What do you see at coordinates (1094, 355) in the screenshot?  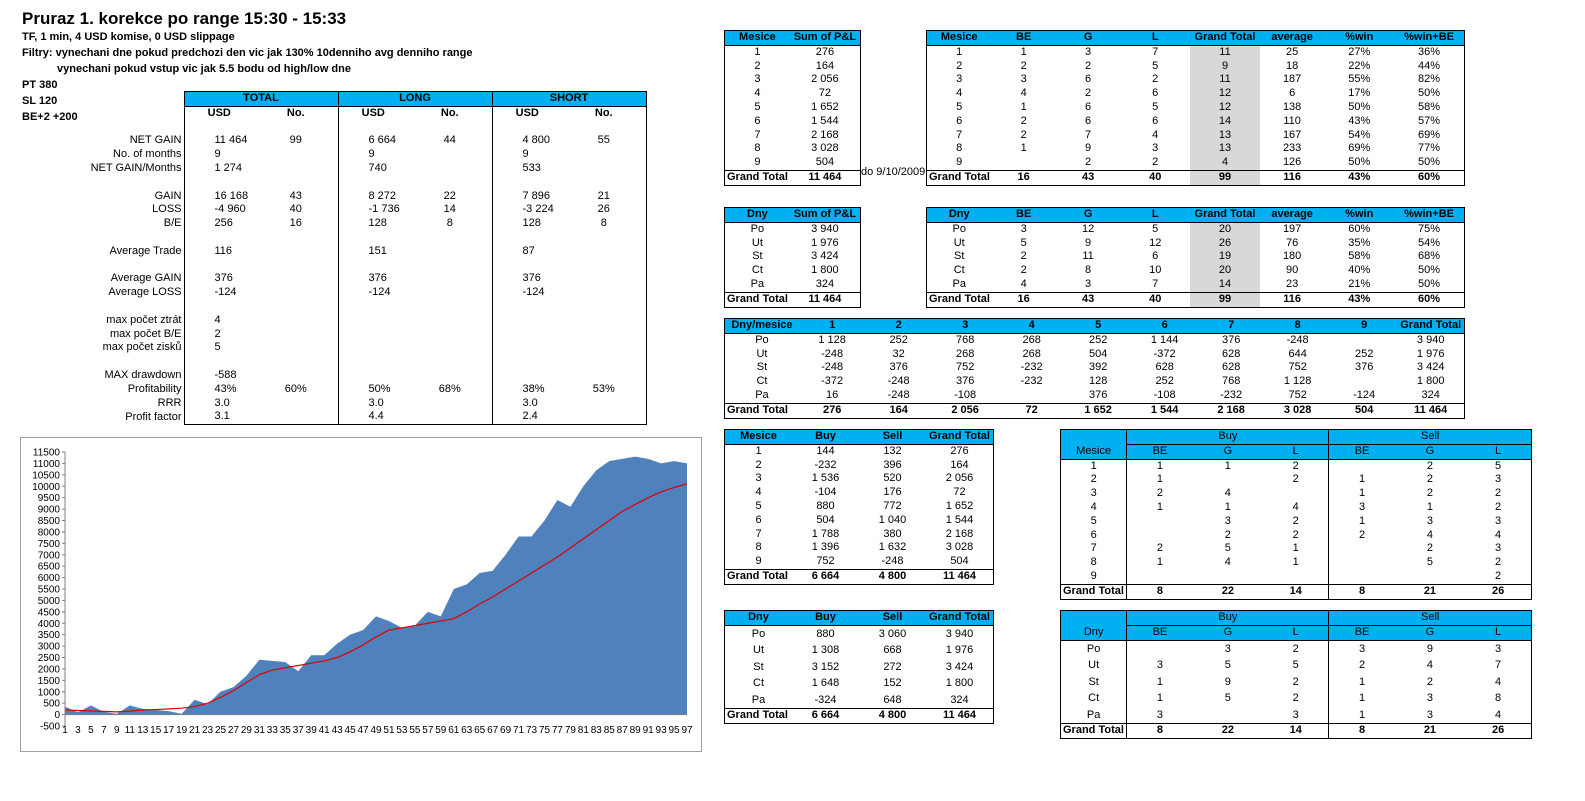 I see `table-row: Ut -248 32 268 268 504 -372 628 644 252 1 976` at bounding box center [1094, 355].